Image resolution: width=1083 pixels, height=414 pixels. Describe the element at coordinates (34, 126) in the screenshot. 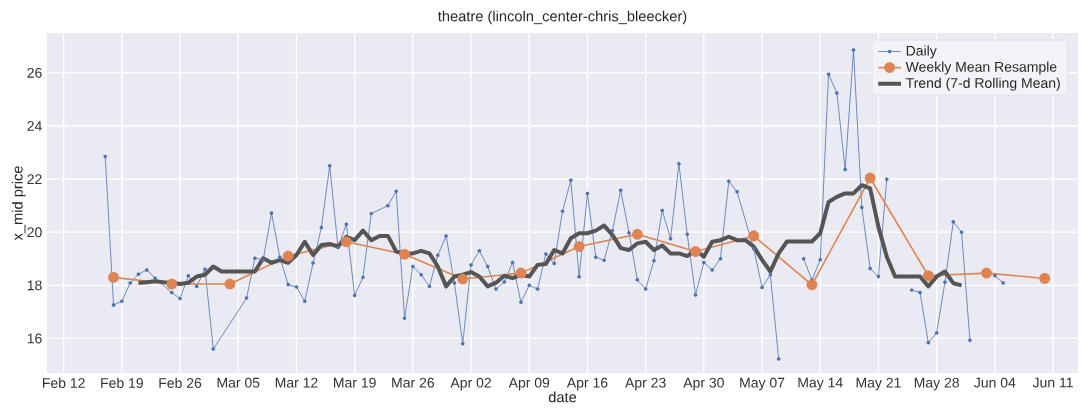

I see `y-tick-label: 24` at that location.